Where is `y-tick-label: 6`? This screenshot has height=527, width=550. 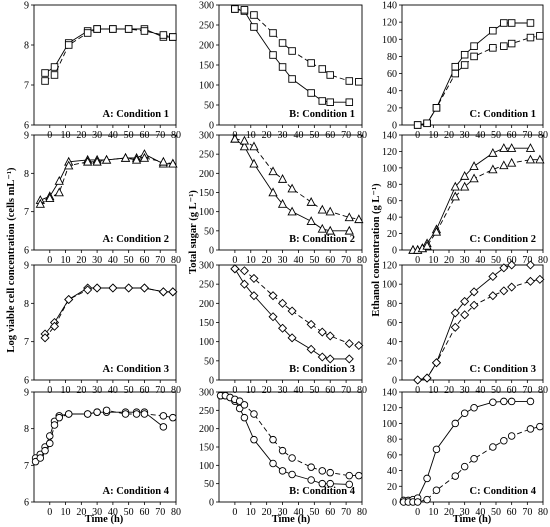
y-tick-label: 6 is located at coordinates (26, 251).